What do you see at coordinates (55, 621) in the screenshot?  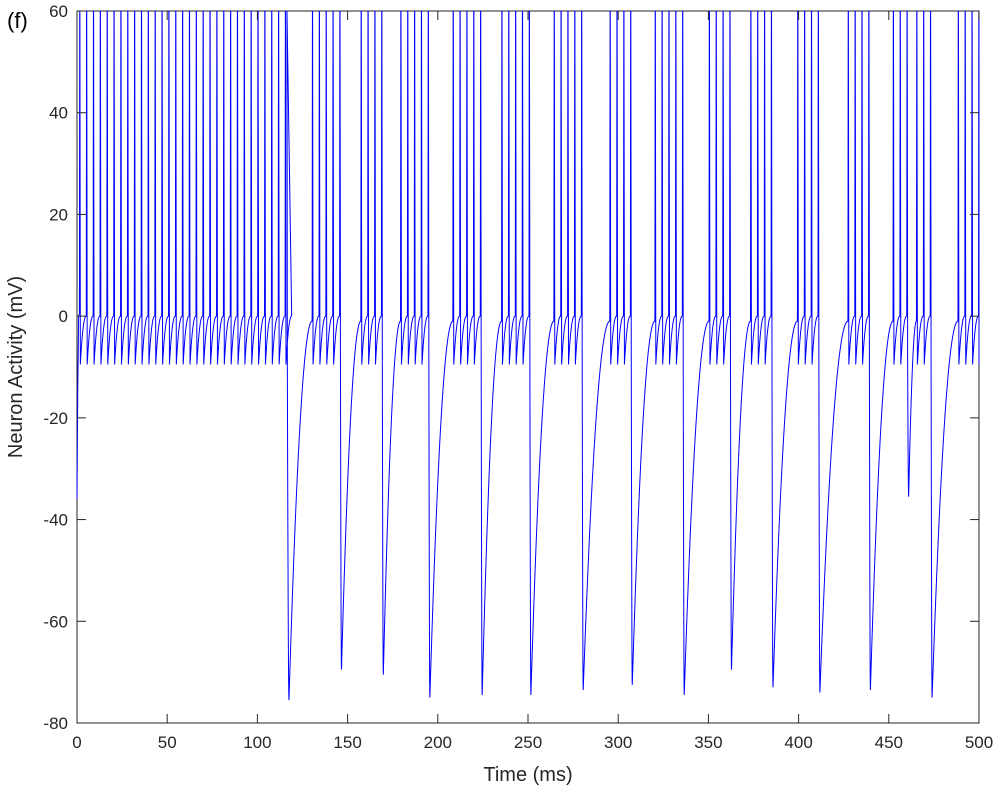 I see `y-tick-label: -60` at bounding box center [55, 621].